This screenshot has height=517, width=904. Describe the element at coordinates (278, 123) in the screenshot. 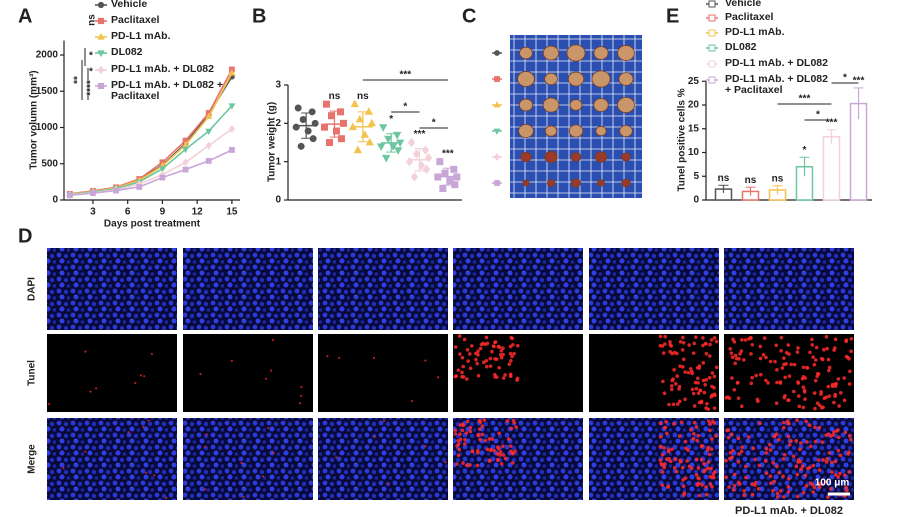

I see `y-tick-label: 2` at that location.